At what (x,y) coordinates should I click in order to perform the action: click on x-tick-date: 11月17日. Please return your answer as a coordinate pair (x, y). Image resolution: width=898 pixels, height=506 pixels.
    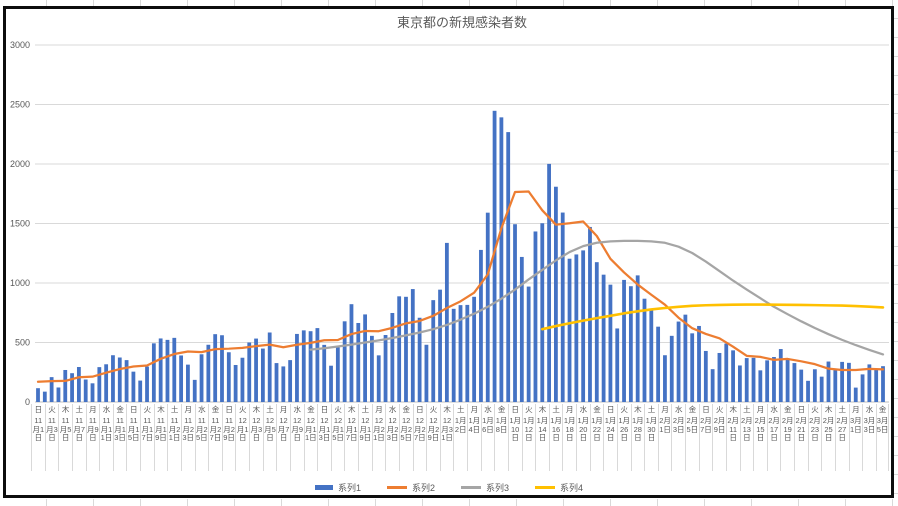
    Looking at the image, I should click on (147, 429).